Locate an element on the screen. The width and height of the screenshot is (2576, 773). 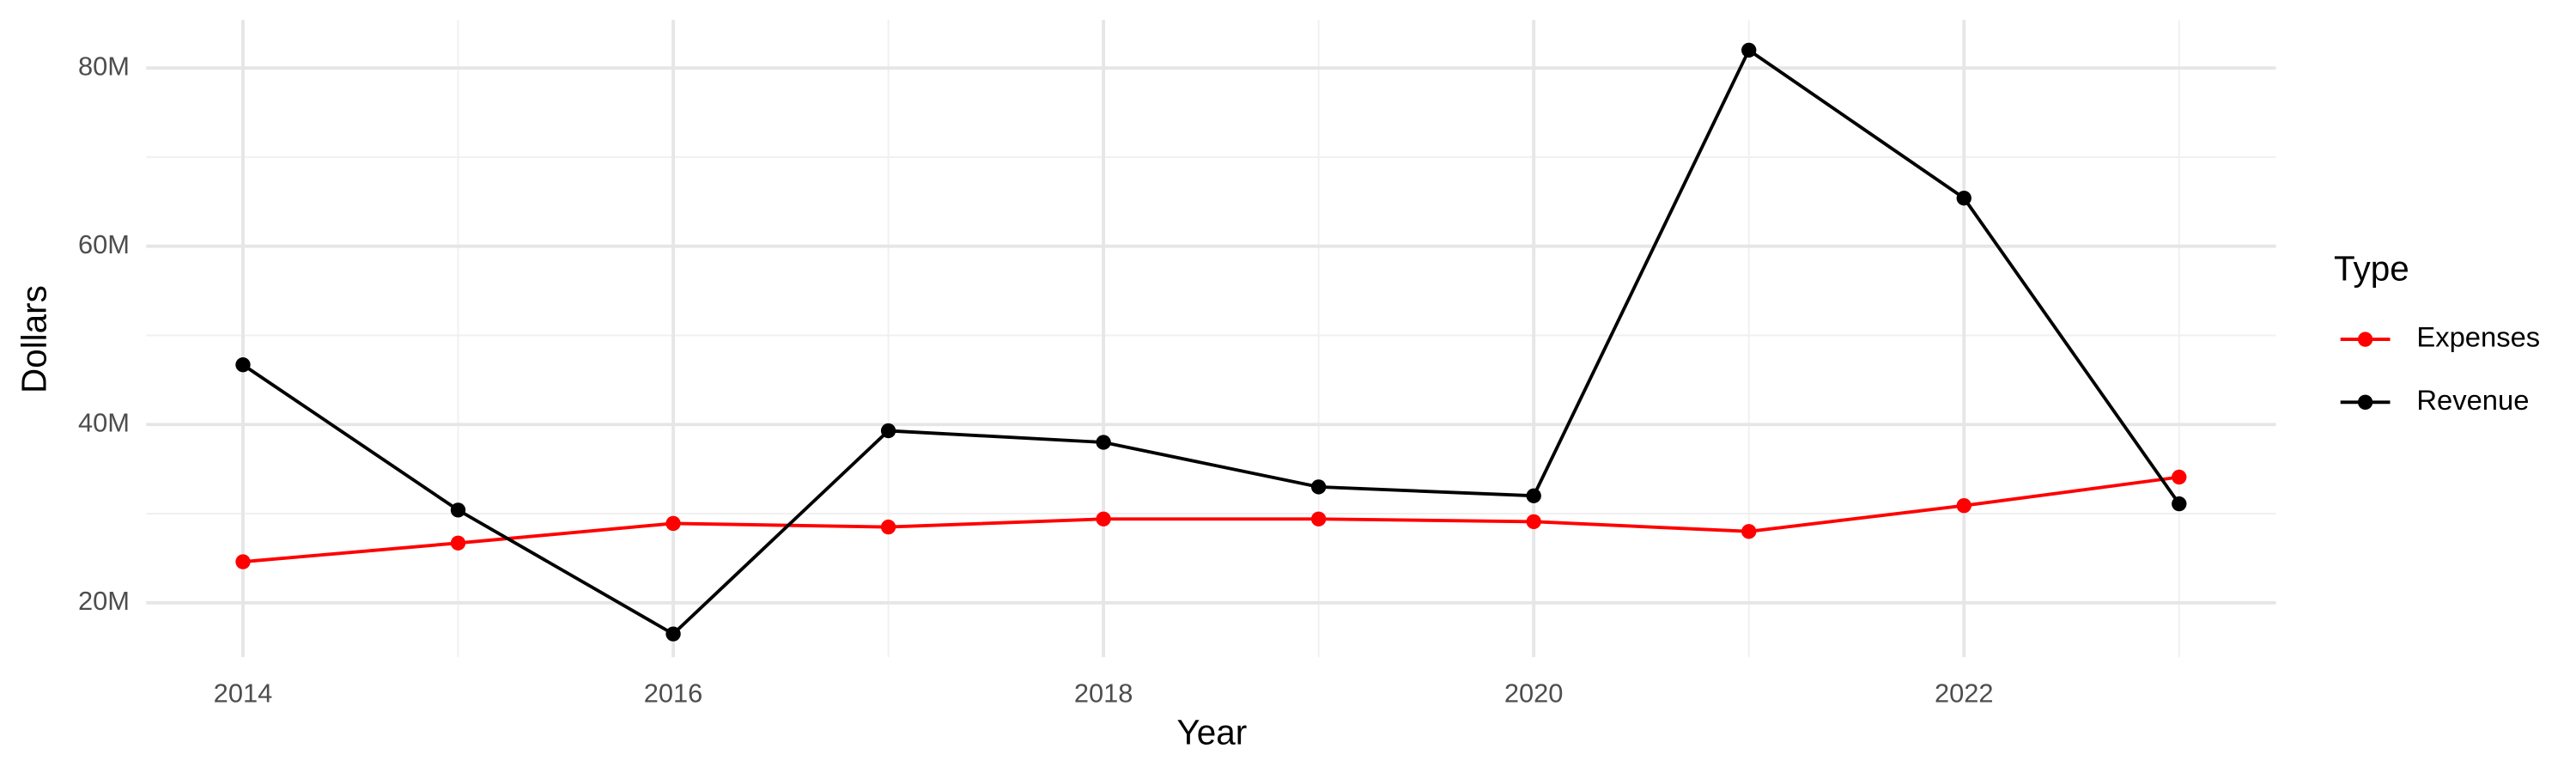
legend-title: Type is located at coordinates (2371, 269).